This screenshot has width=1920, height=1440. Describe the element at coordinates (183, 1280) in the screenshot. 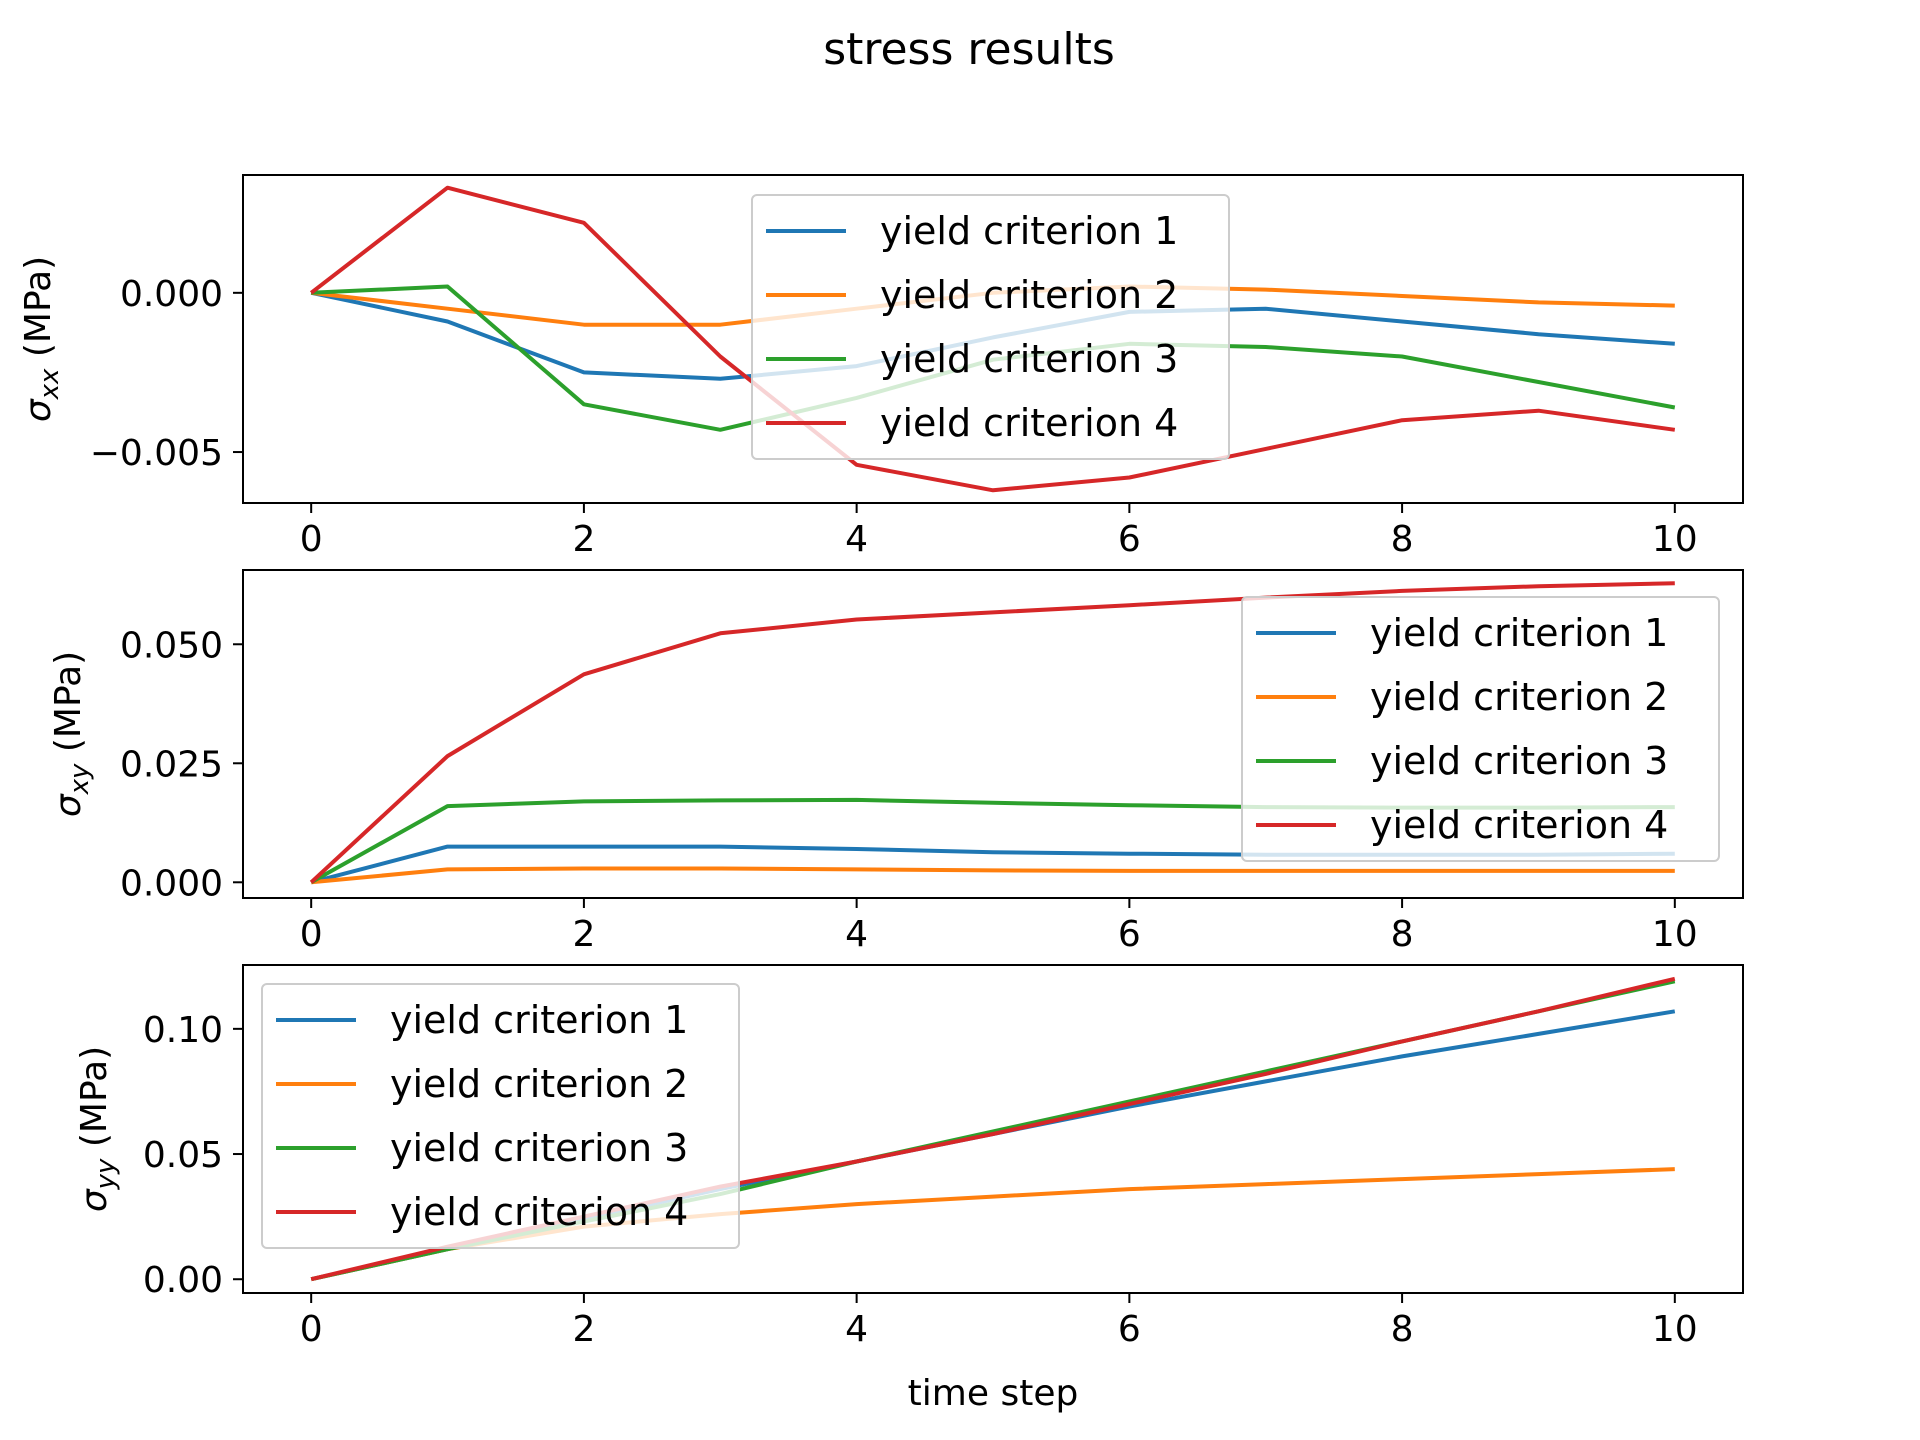

I see `y-tick-label: 0.00` at that location.